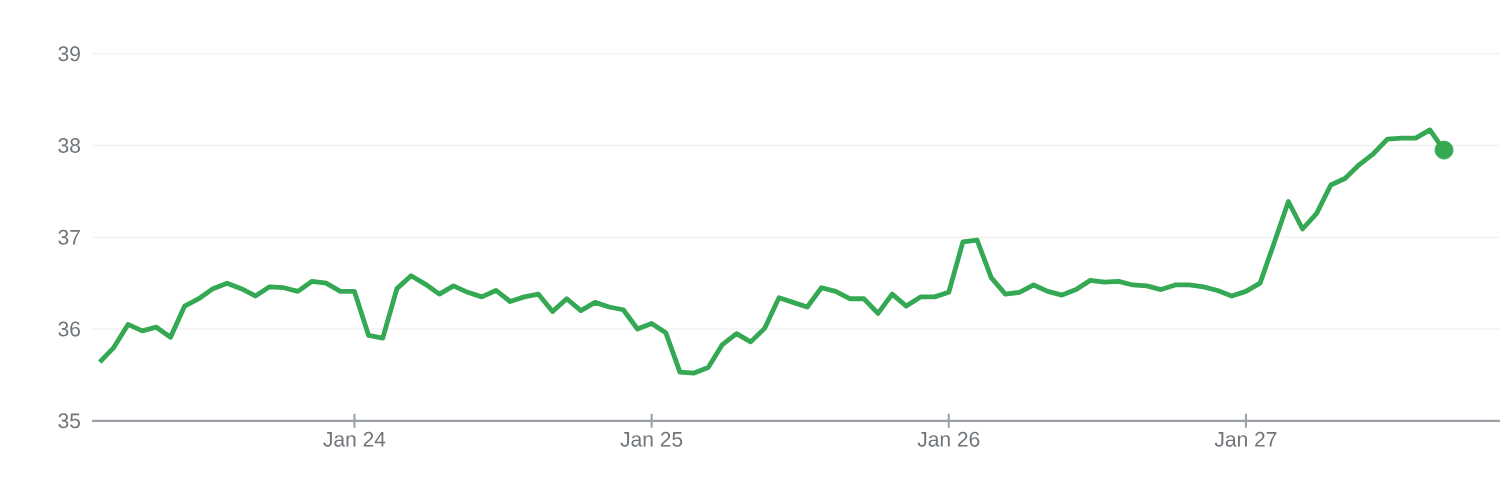 Image resolution: width=1500 pixels, height=485 pixels. I want to click on x-tick-label: Jan 24, so click(354, 439).